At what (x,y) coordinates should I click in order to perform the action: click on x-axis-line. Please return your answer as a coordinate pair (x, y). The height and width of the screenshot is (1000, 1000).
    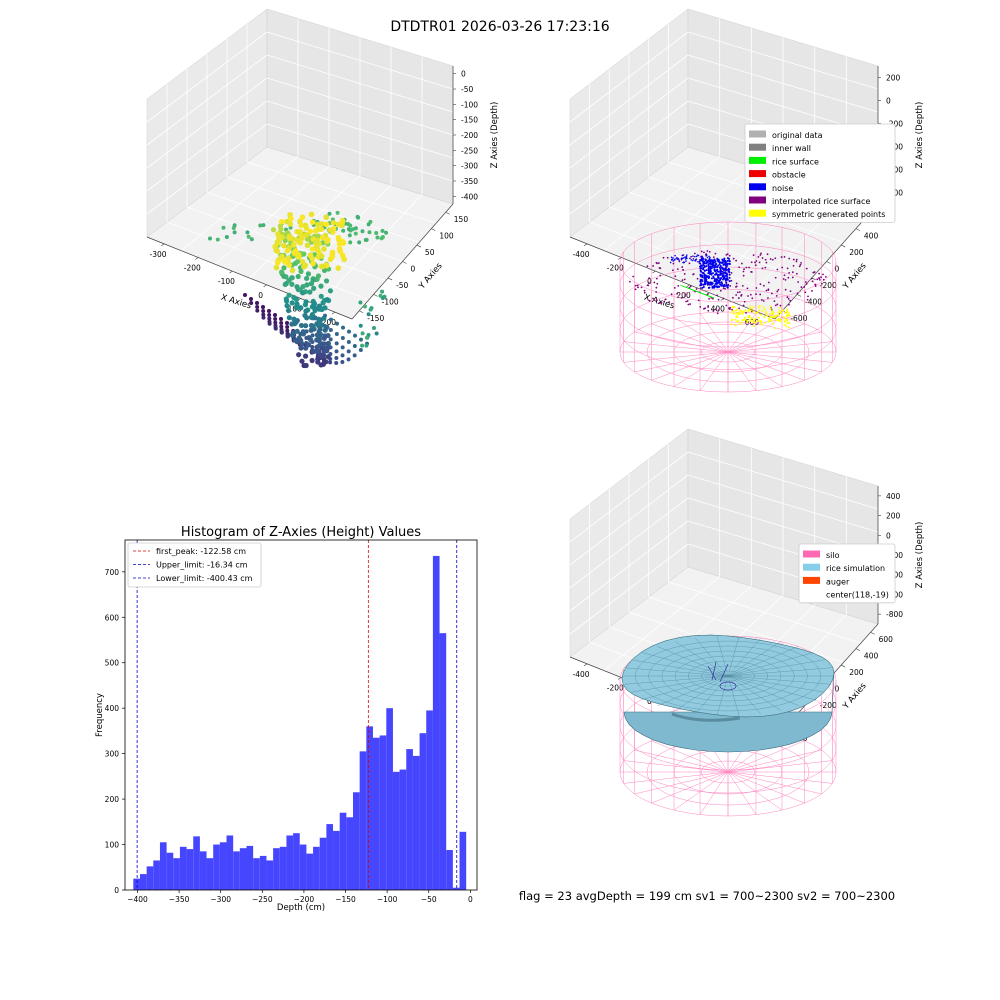
    Looking at the image, I should click on (672, 278).